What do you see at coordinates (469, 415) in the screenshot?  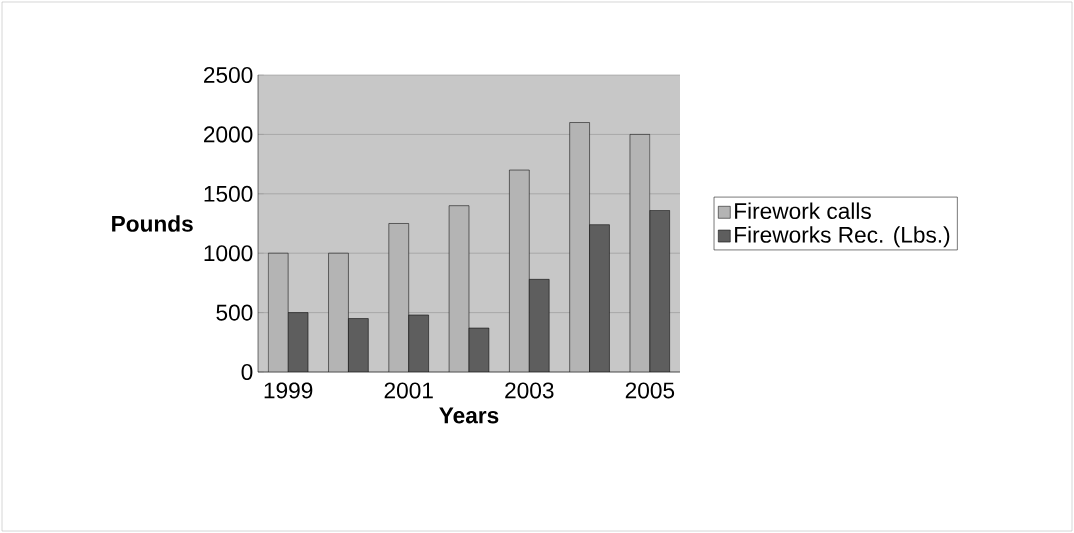 I see `x-axis-title: Years` at bounding box center [469, 415].